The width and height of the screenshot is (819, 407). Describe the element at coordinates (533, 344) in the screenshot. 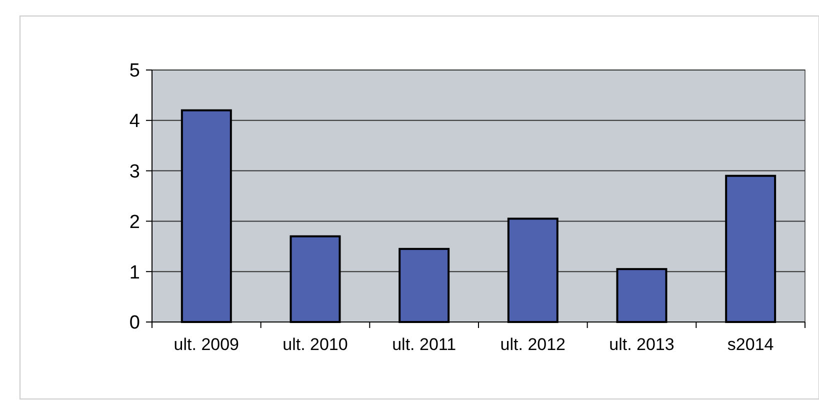

I see `x-tick-label: ult. 2012` at that location.